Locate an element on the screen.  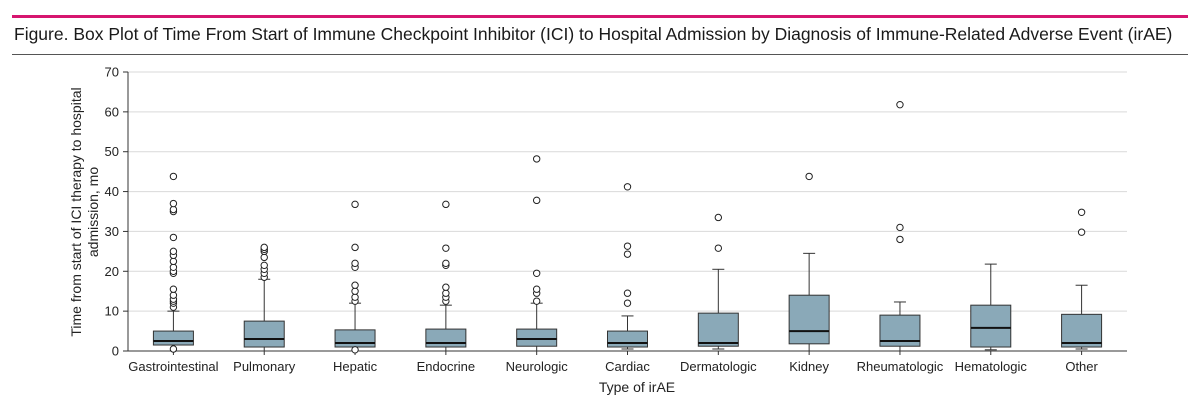
y-axis-ticks: 0 10 20 30 40 50 60 70 is located at coordinates (116, 212).